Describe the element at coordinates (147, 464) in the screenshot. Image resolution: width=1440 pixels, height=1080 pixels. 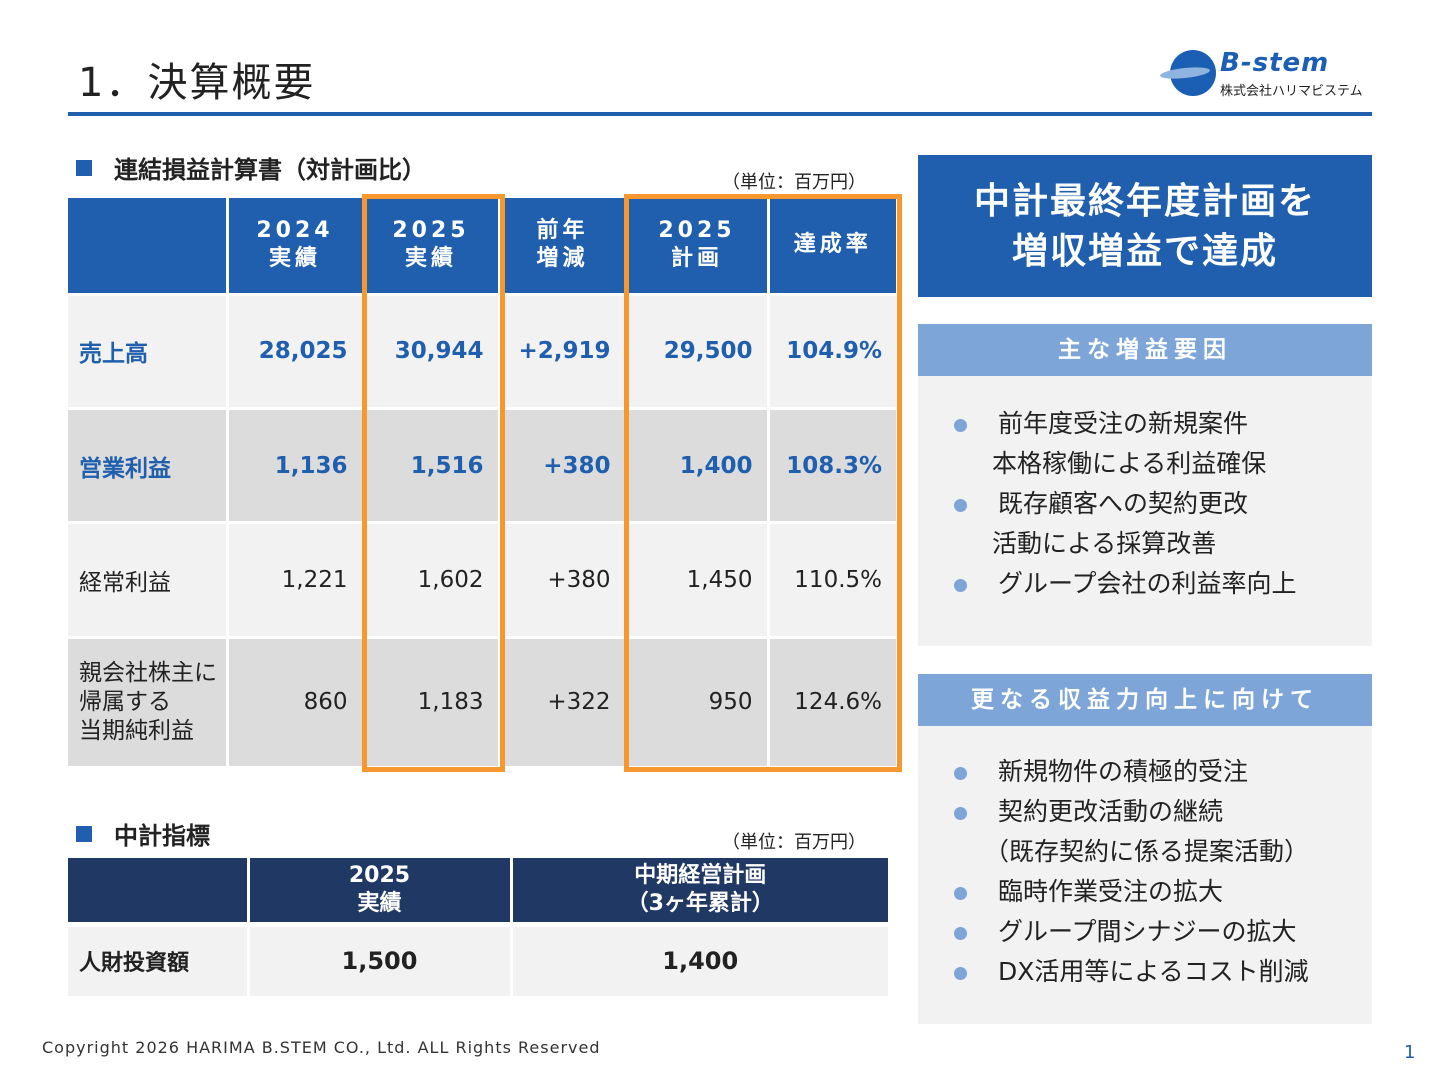
I see `row-label: 営業利益` at that location.